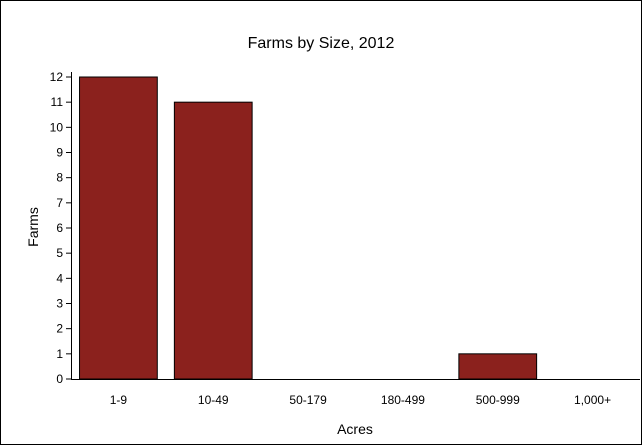  What do you see at coordinates (57, 77) in the screenshot?
I see `y-tick-label: 12` at bounding box center [57, 77].